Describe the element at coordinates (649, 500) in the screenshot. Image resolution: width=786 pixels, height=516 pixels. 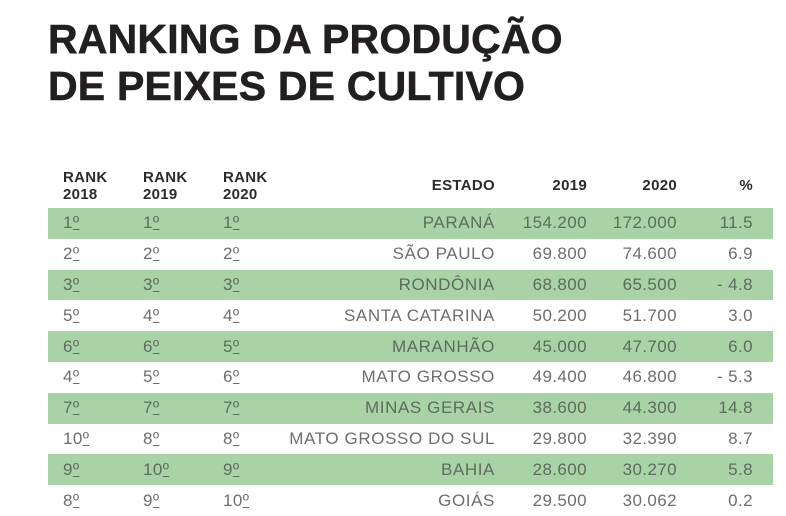
I see `cell-2020: 30.062` at that location.